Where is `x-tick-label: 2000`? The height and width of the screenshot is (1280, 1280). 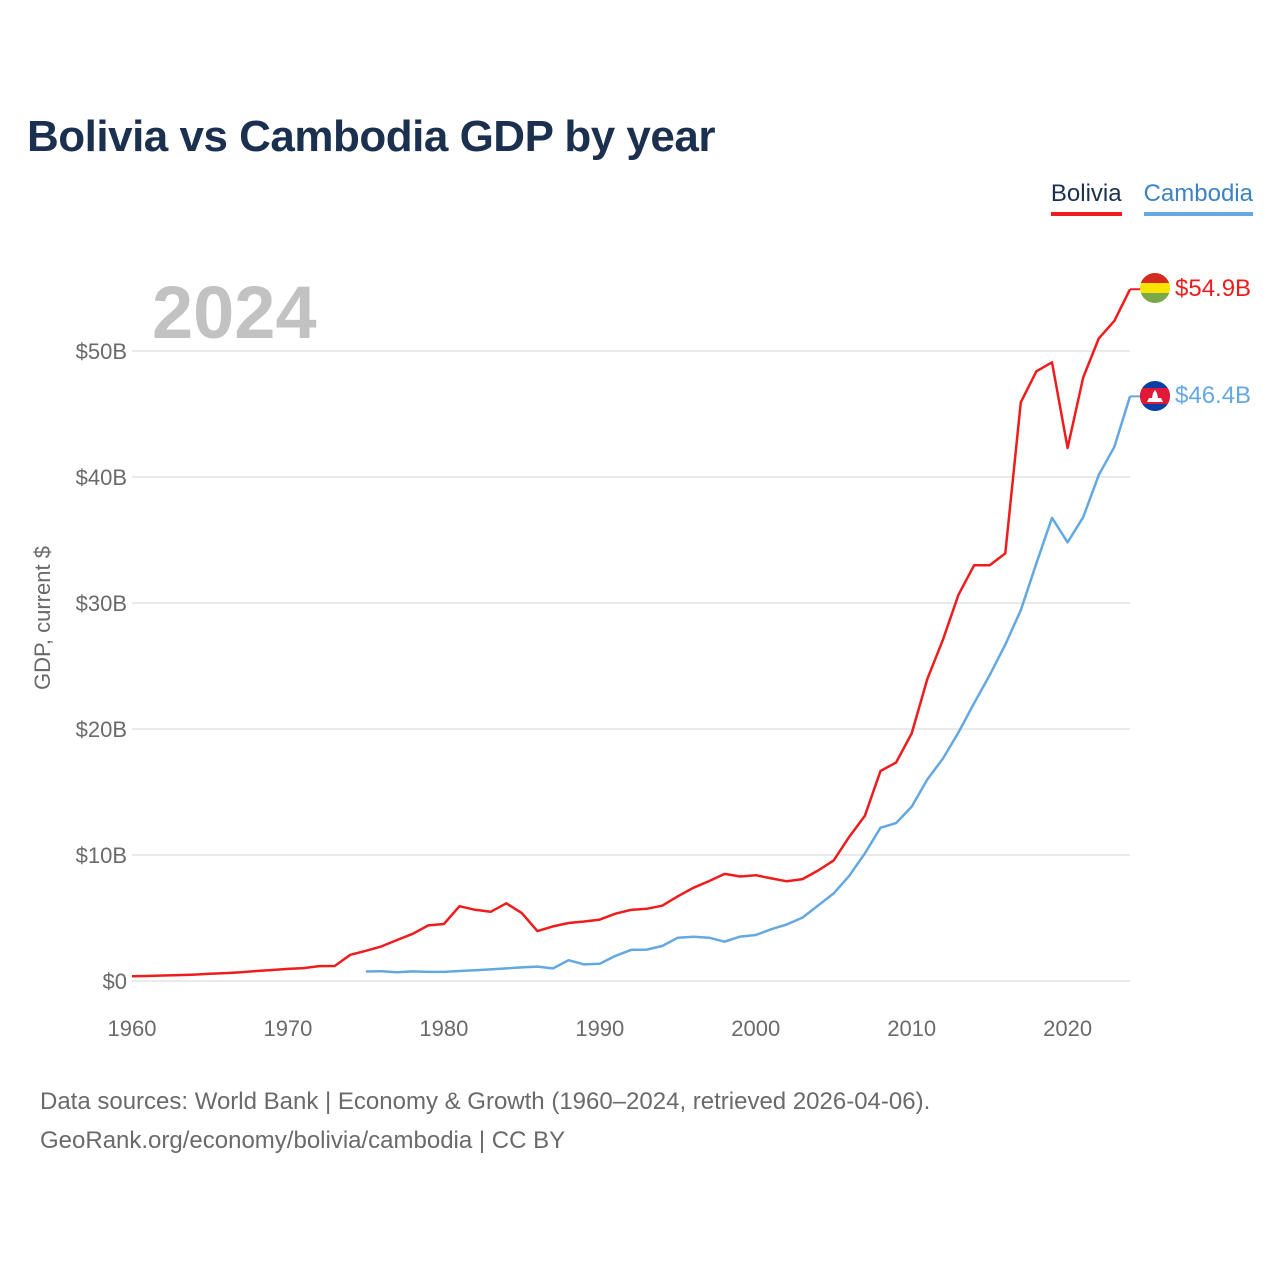
x-tick-label: 2000 is located at coordinates (755, 1028).